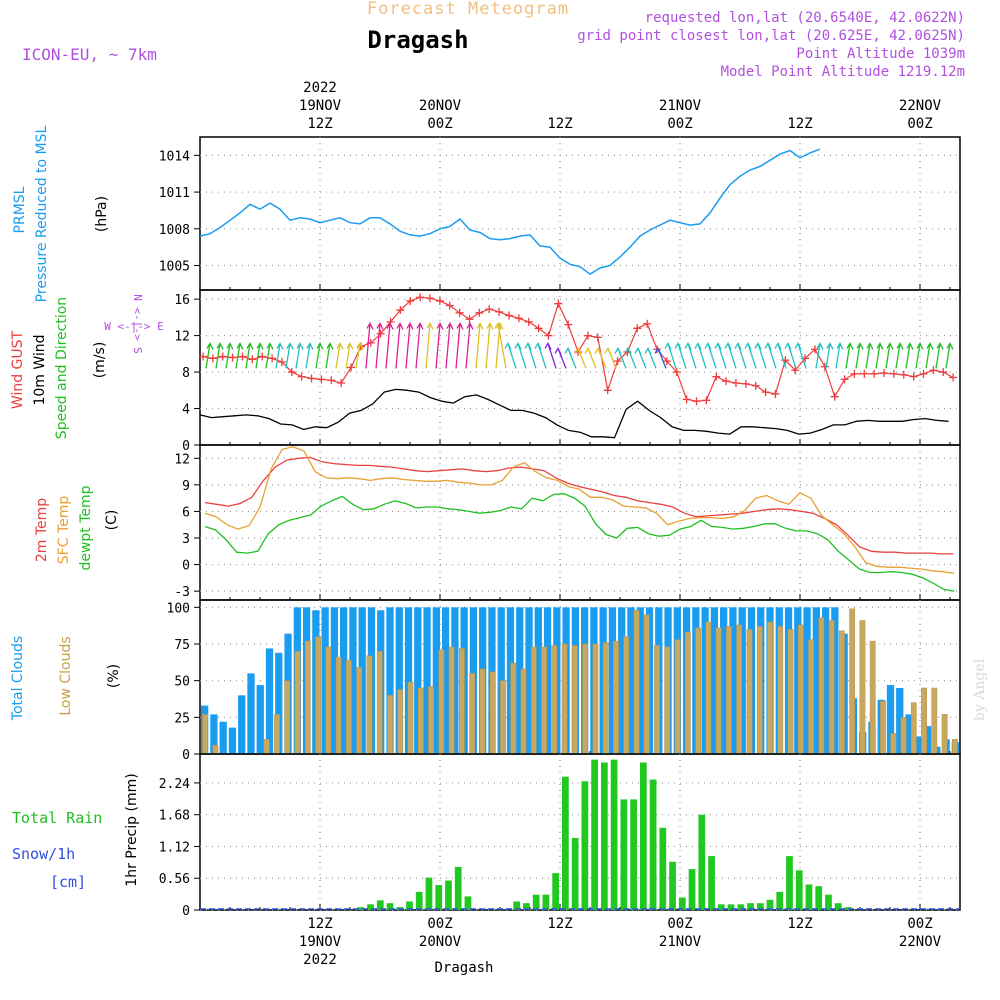  Describe the element at coordinates (68, 882) in the screenshot. I see `precip-label-3: [cm]` at that location.